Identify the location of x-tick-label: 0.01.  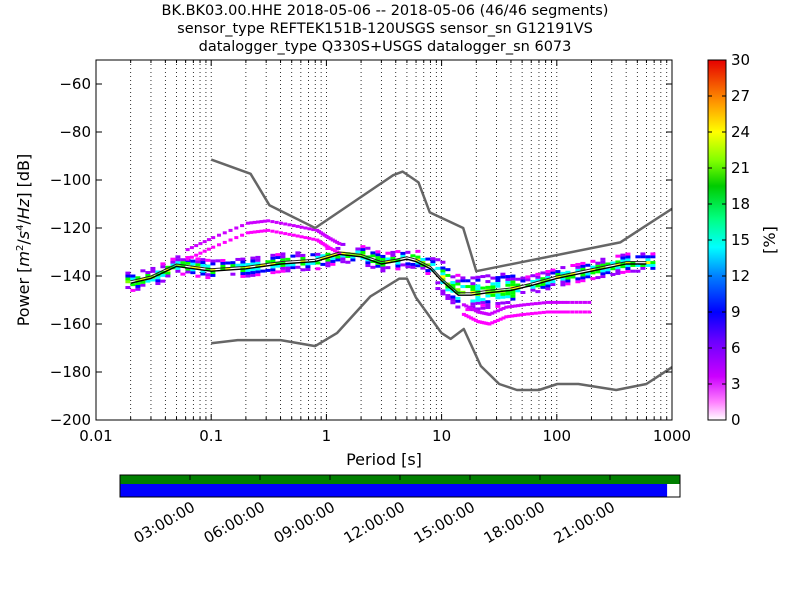
(95, 436).